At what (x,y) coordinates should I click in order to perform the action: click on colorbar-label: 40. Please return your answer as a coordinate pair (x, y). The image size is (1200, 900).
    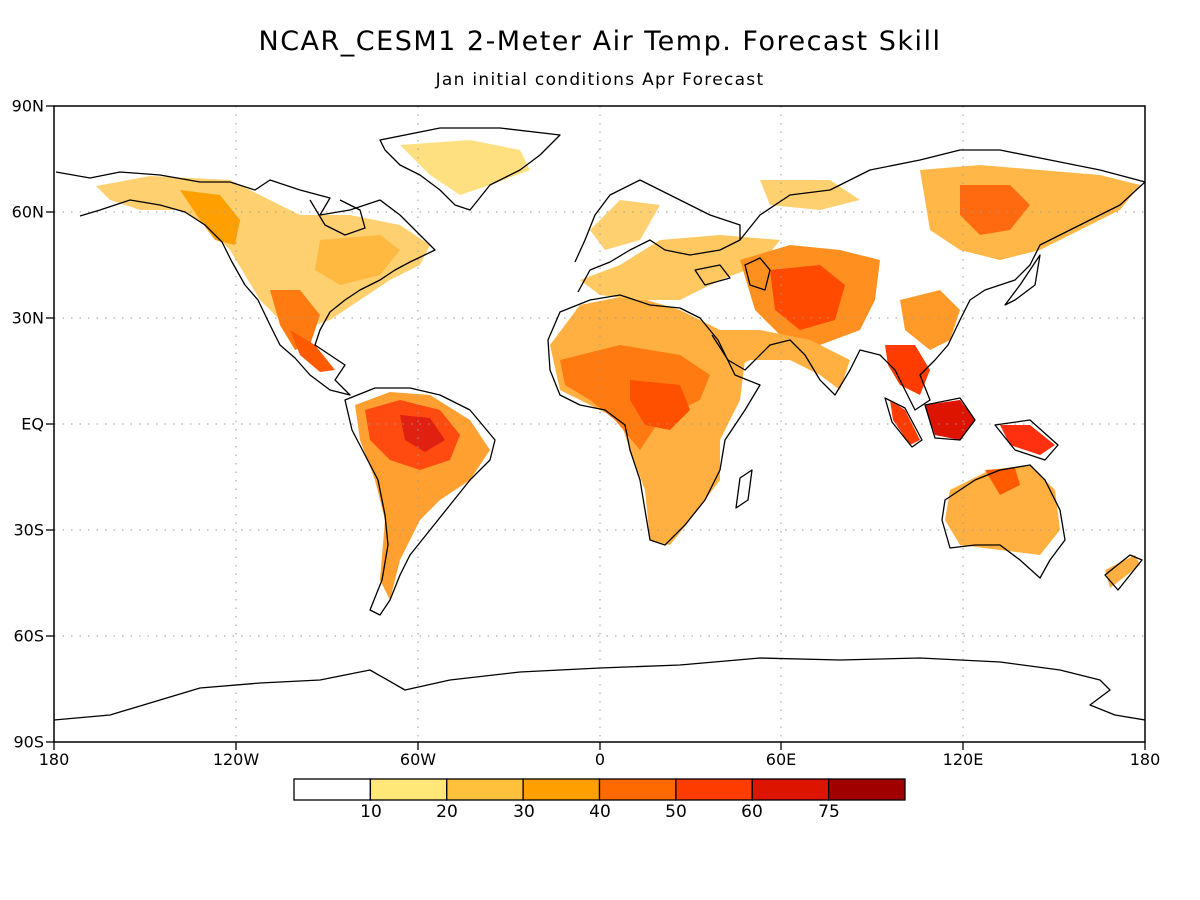
    Looking at the image, I should click on (600, 812).